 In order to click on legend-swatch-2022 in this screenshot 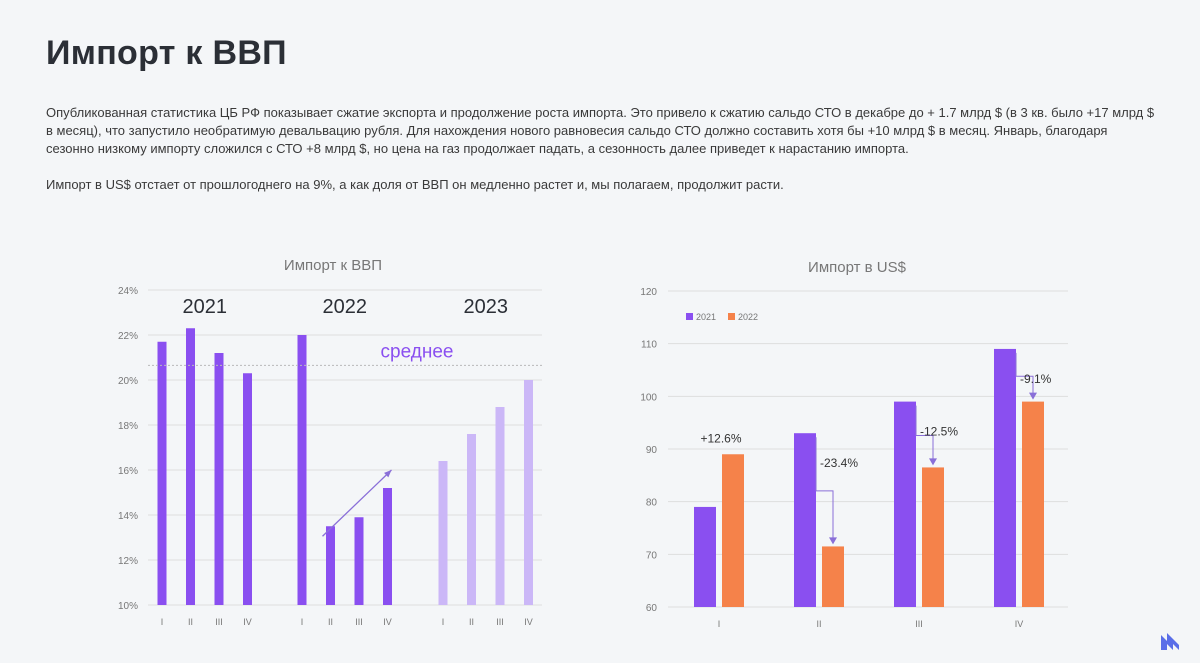, I will do `click(731, 316)`.